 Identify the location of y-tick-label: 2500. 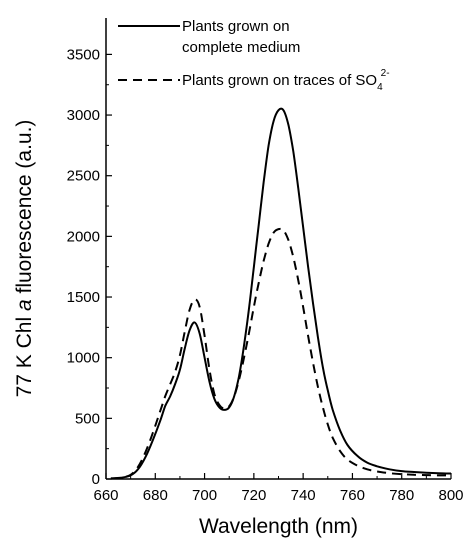
(83, 176).